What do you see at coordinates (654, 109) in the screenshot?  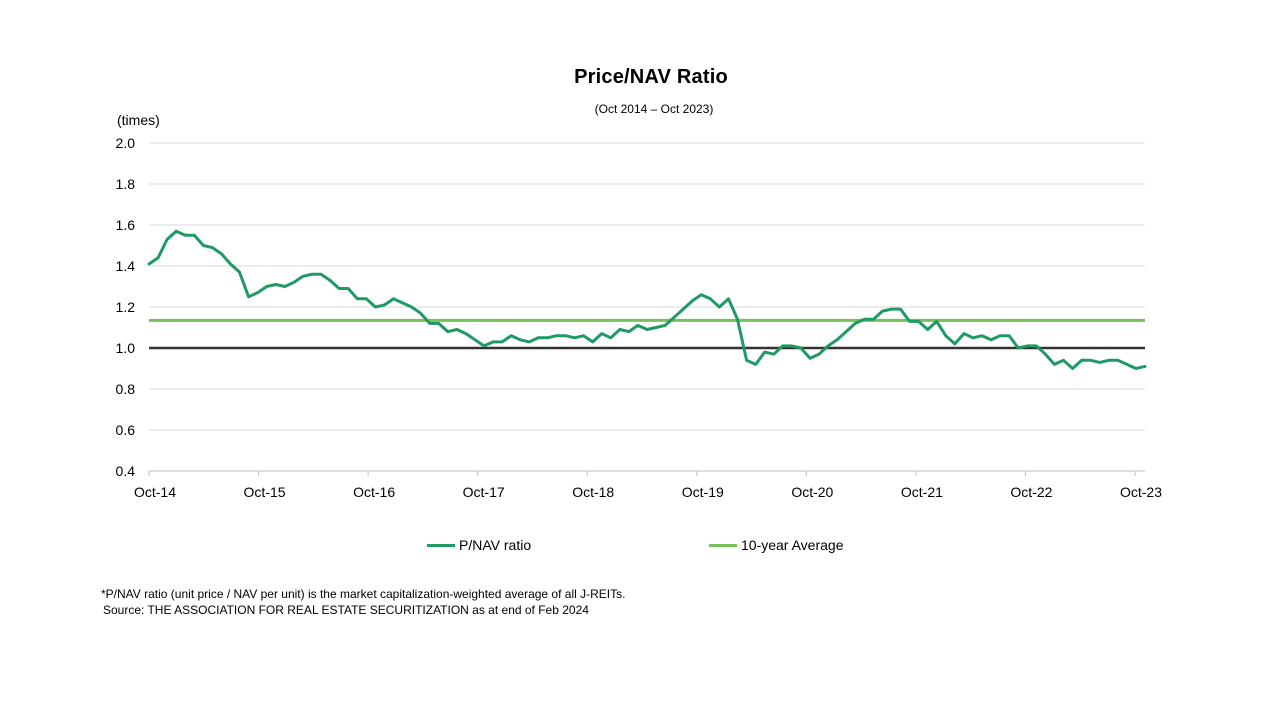 I see `chart-subtitle: (Oct 2014 – Oct 2023)` at bounding box center [654, 109].